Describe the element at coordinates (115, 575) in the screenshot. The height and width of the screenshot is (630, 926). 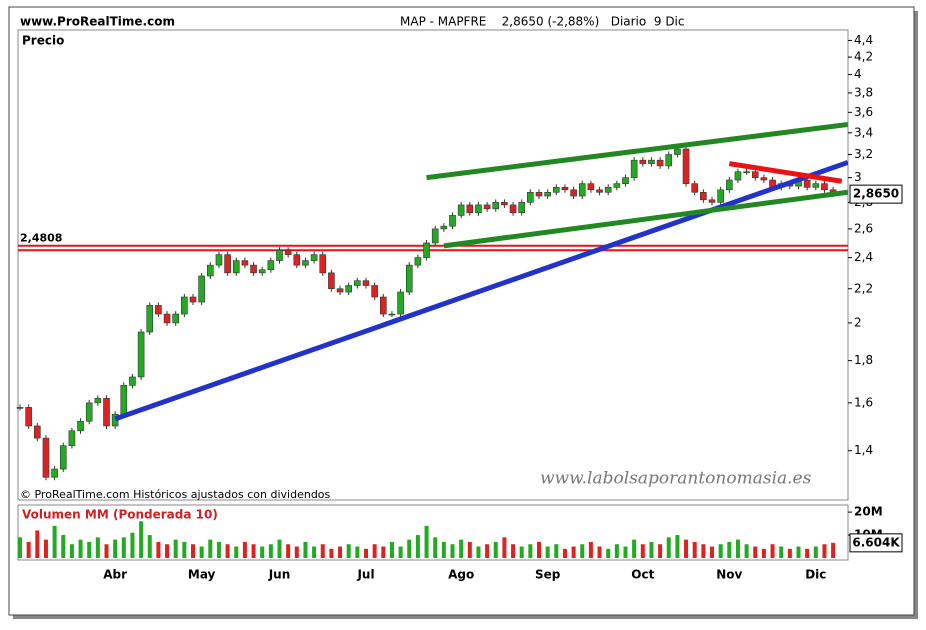
I see `x-tick-label: Abr` at that location.